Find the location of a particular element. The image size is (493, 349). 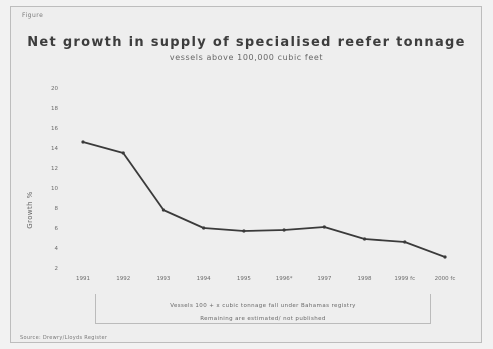

x-tick-label: 1993 is located at coordinates (163, 279).